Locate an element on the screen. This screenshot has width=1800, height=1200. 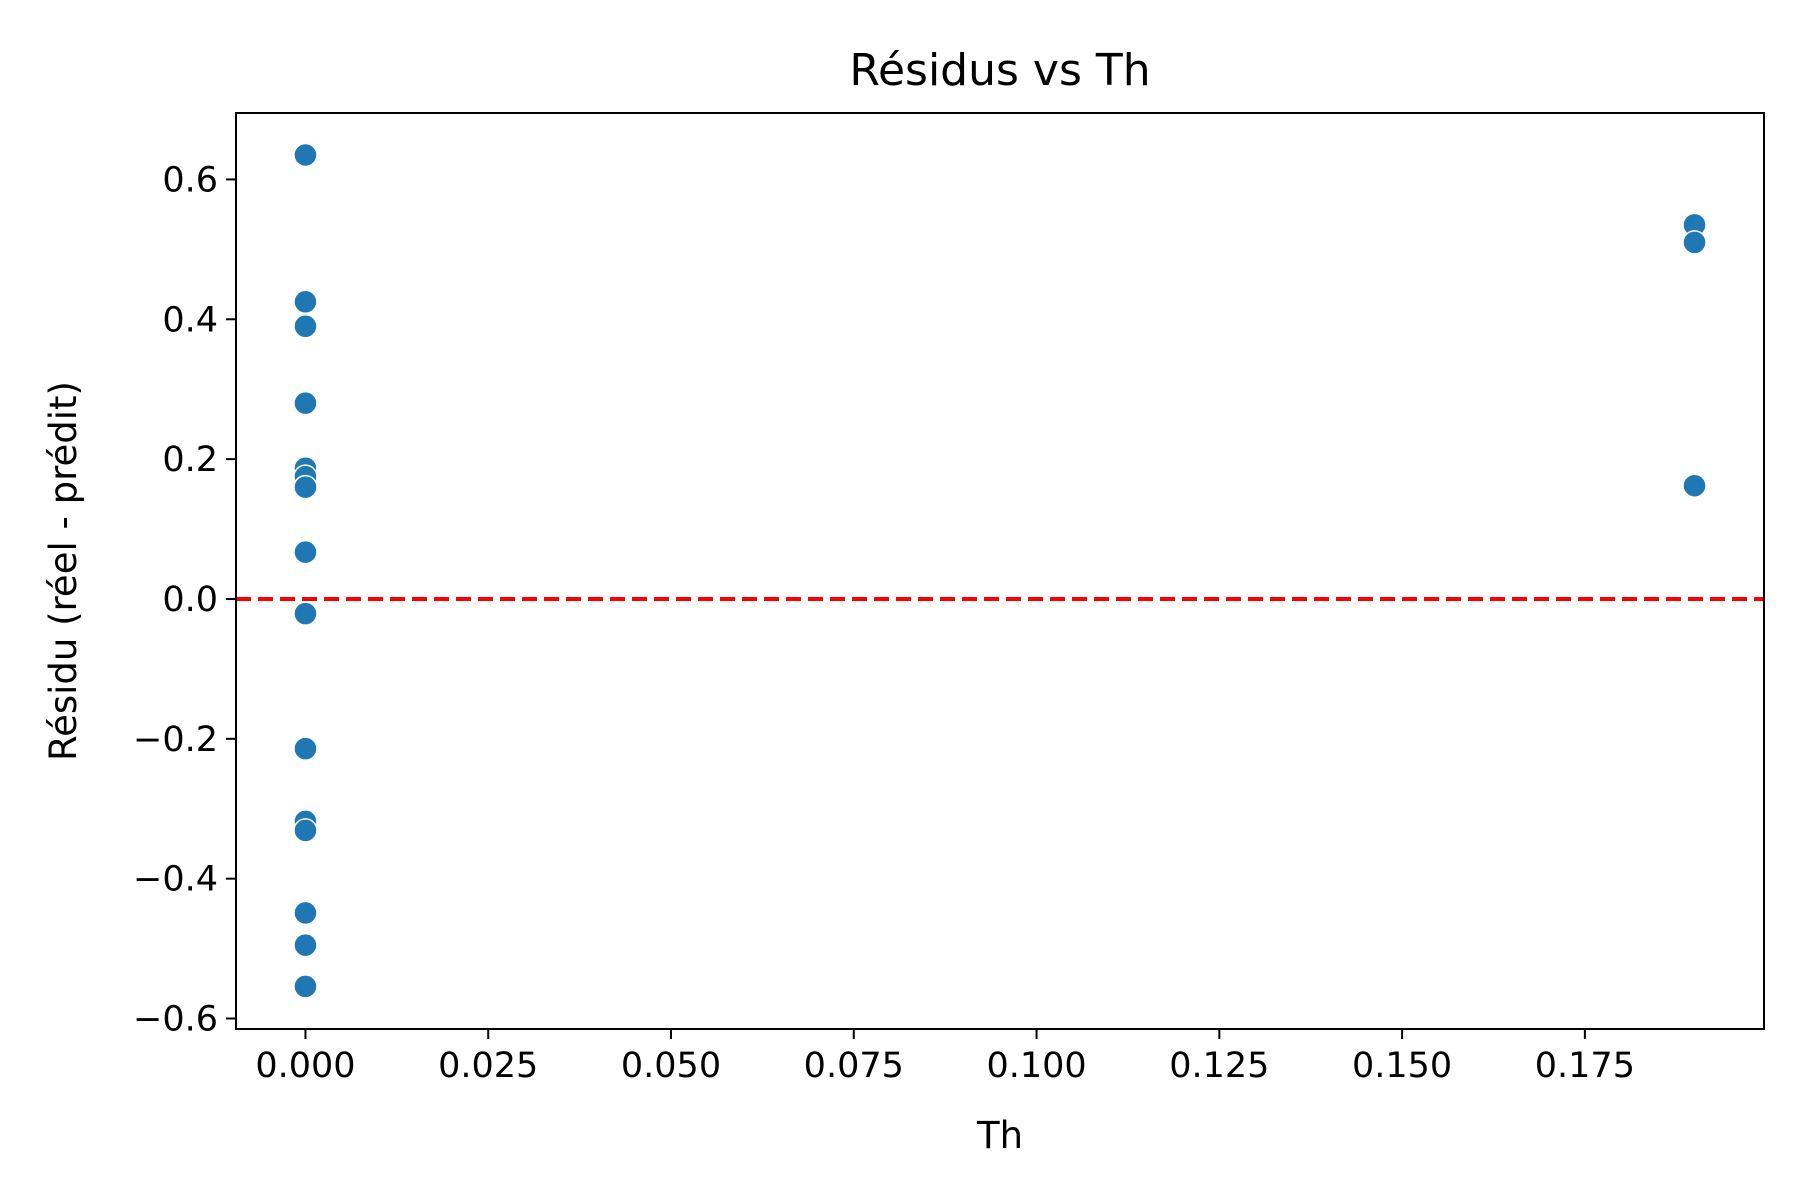
y-axis-ticks: −0.6 −0.4 −0.2 0.0 0.2 0.4 0.6 is located at coordinates (184, 600).